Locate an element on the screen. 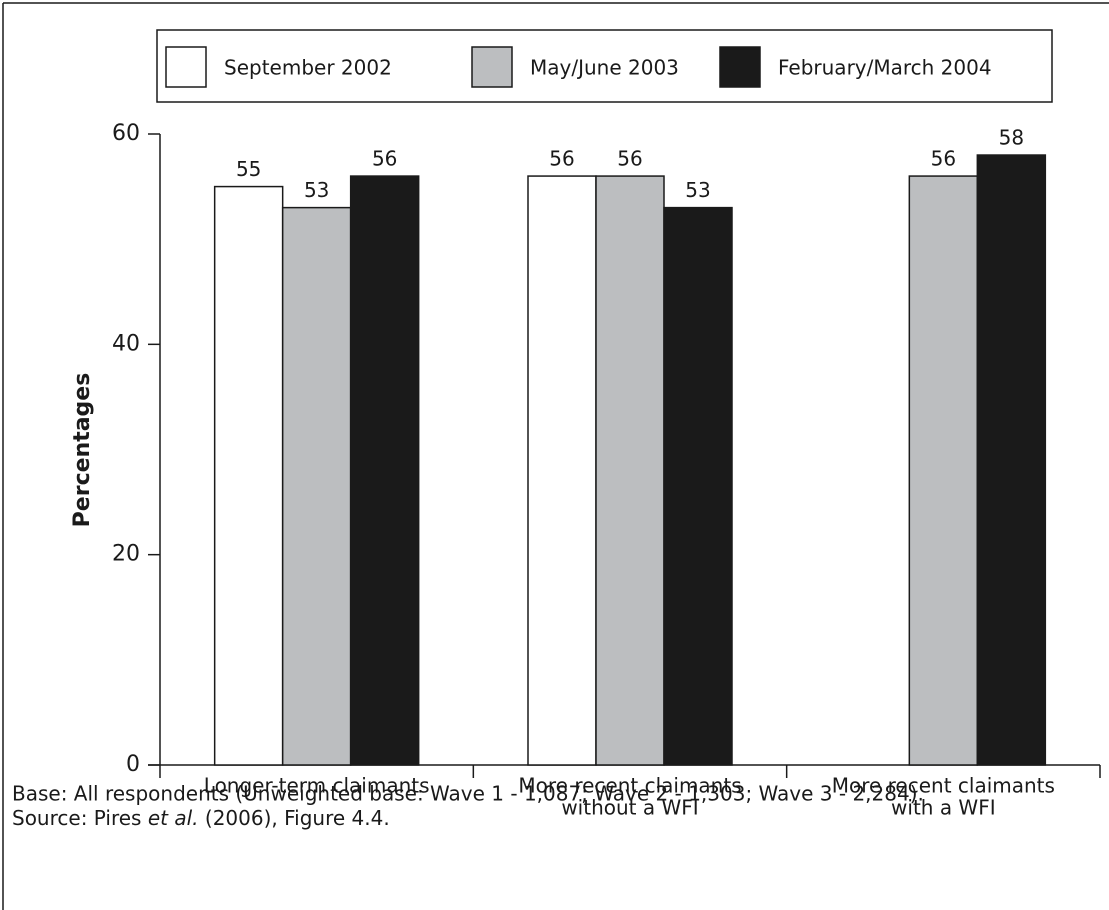 Image resolution: width=1109 pixels, height=910 pixels. y-tick-label: 60 is located at coordinates (126, 133).